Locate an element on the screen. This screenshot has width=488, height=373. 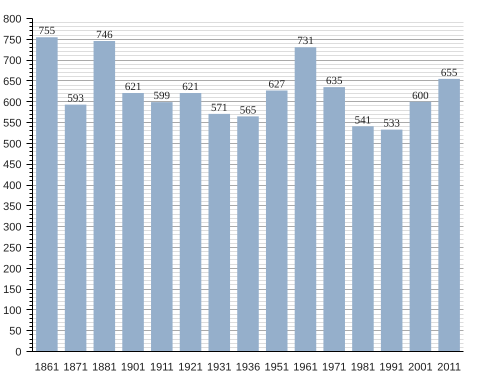
x-tick-label: 1911 is located at coordinates (162, 367).